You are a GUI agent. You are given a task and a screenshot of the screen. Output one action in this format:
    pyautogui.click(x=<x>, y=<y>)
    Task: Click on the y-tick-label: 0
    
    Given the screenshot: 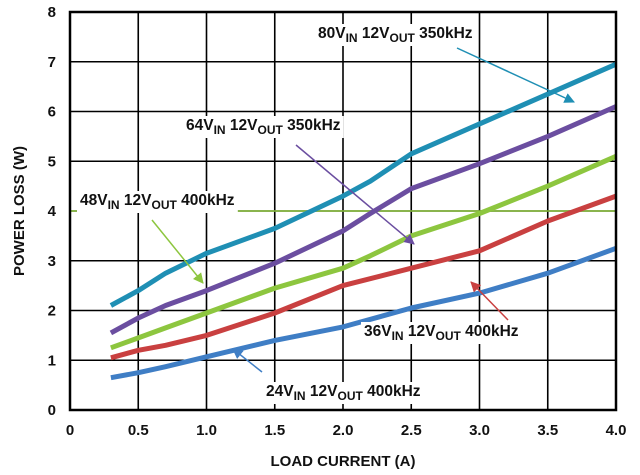 What is the action you would take?
    pyautogui.click(x=52, y=410)
    